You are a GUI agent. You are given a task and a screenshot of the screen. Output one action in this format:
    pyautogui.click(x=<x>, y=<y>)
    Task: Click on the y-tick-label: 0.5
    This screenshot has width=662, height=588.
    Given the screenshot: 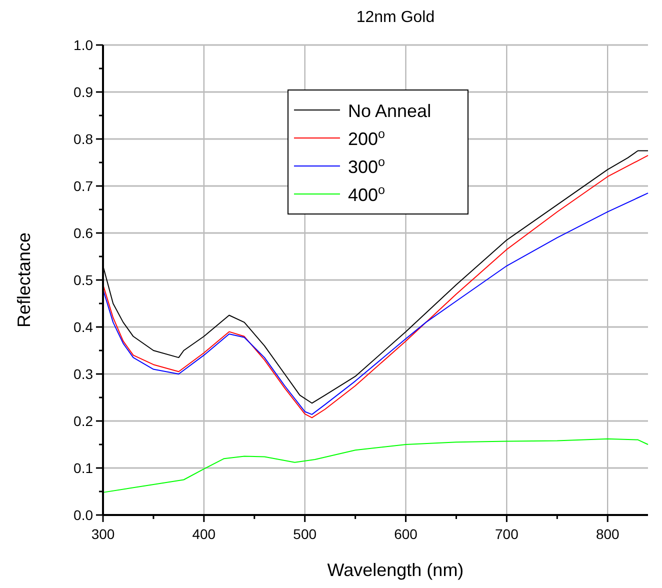 What is the action you would take?
    pyautogui.click(x=84, y=280)
    